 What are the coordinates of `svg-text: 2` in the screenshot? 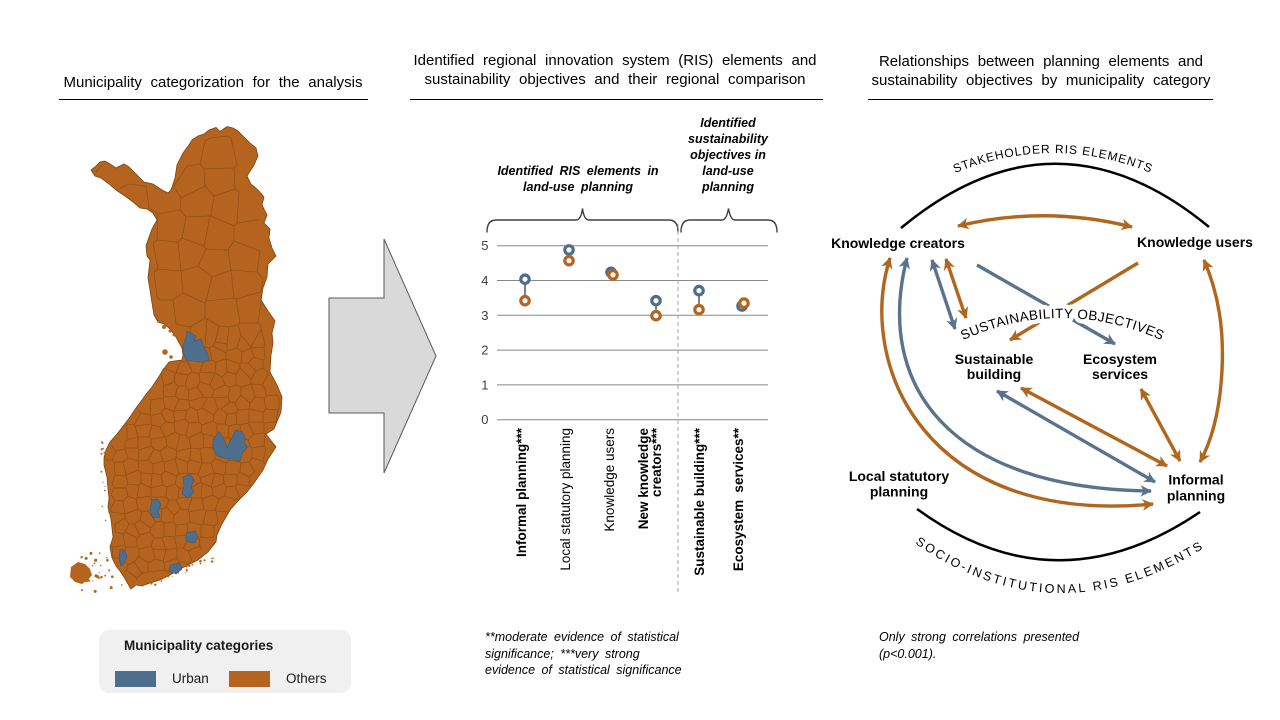 It's located at (484, 350).